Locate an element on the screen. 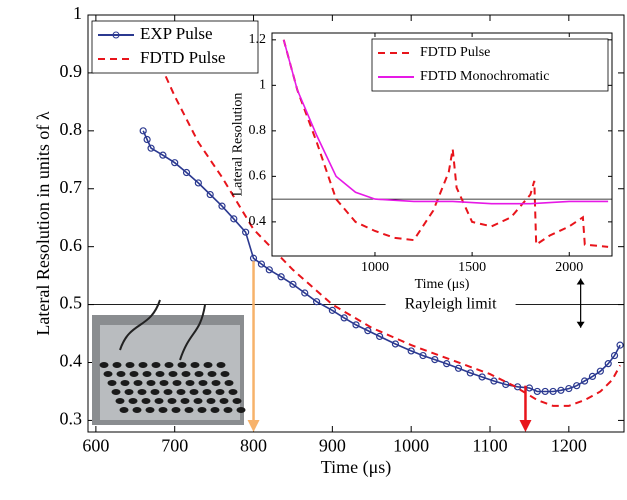 The image size is (627, 500). x-tick-label: 1200 is located at coordinates (569, 445).